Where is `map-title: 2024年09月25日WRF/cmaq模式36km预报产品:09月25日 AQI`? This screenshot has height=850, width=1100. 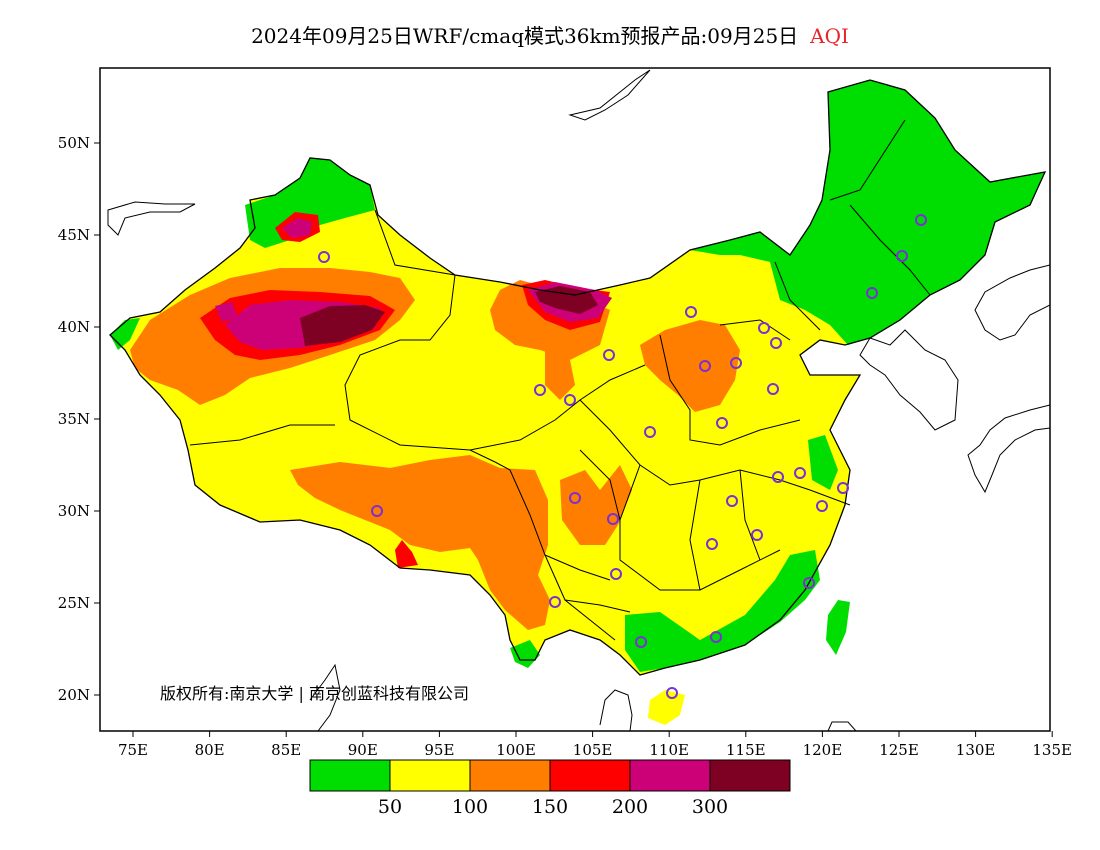
map-title: 2024年09月25日WRF/cmaq模式36km预报产品:09月25日 AQI is located at coordinates (550, 34).